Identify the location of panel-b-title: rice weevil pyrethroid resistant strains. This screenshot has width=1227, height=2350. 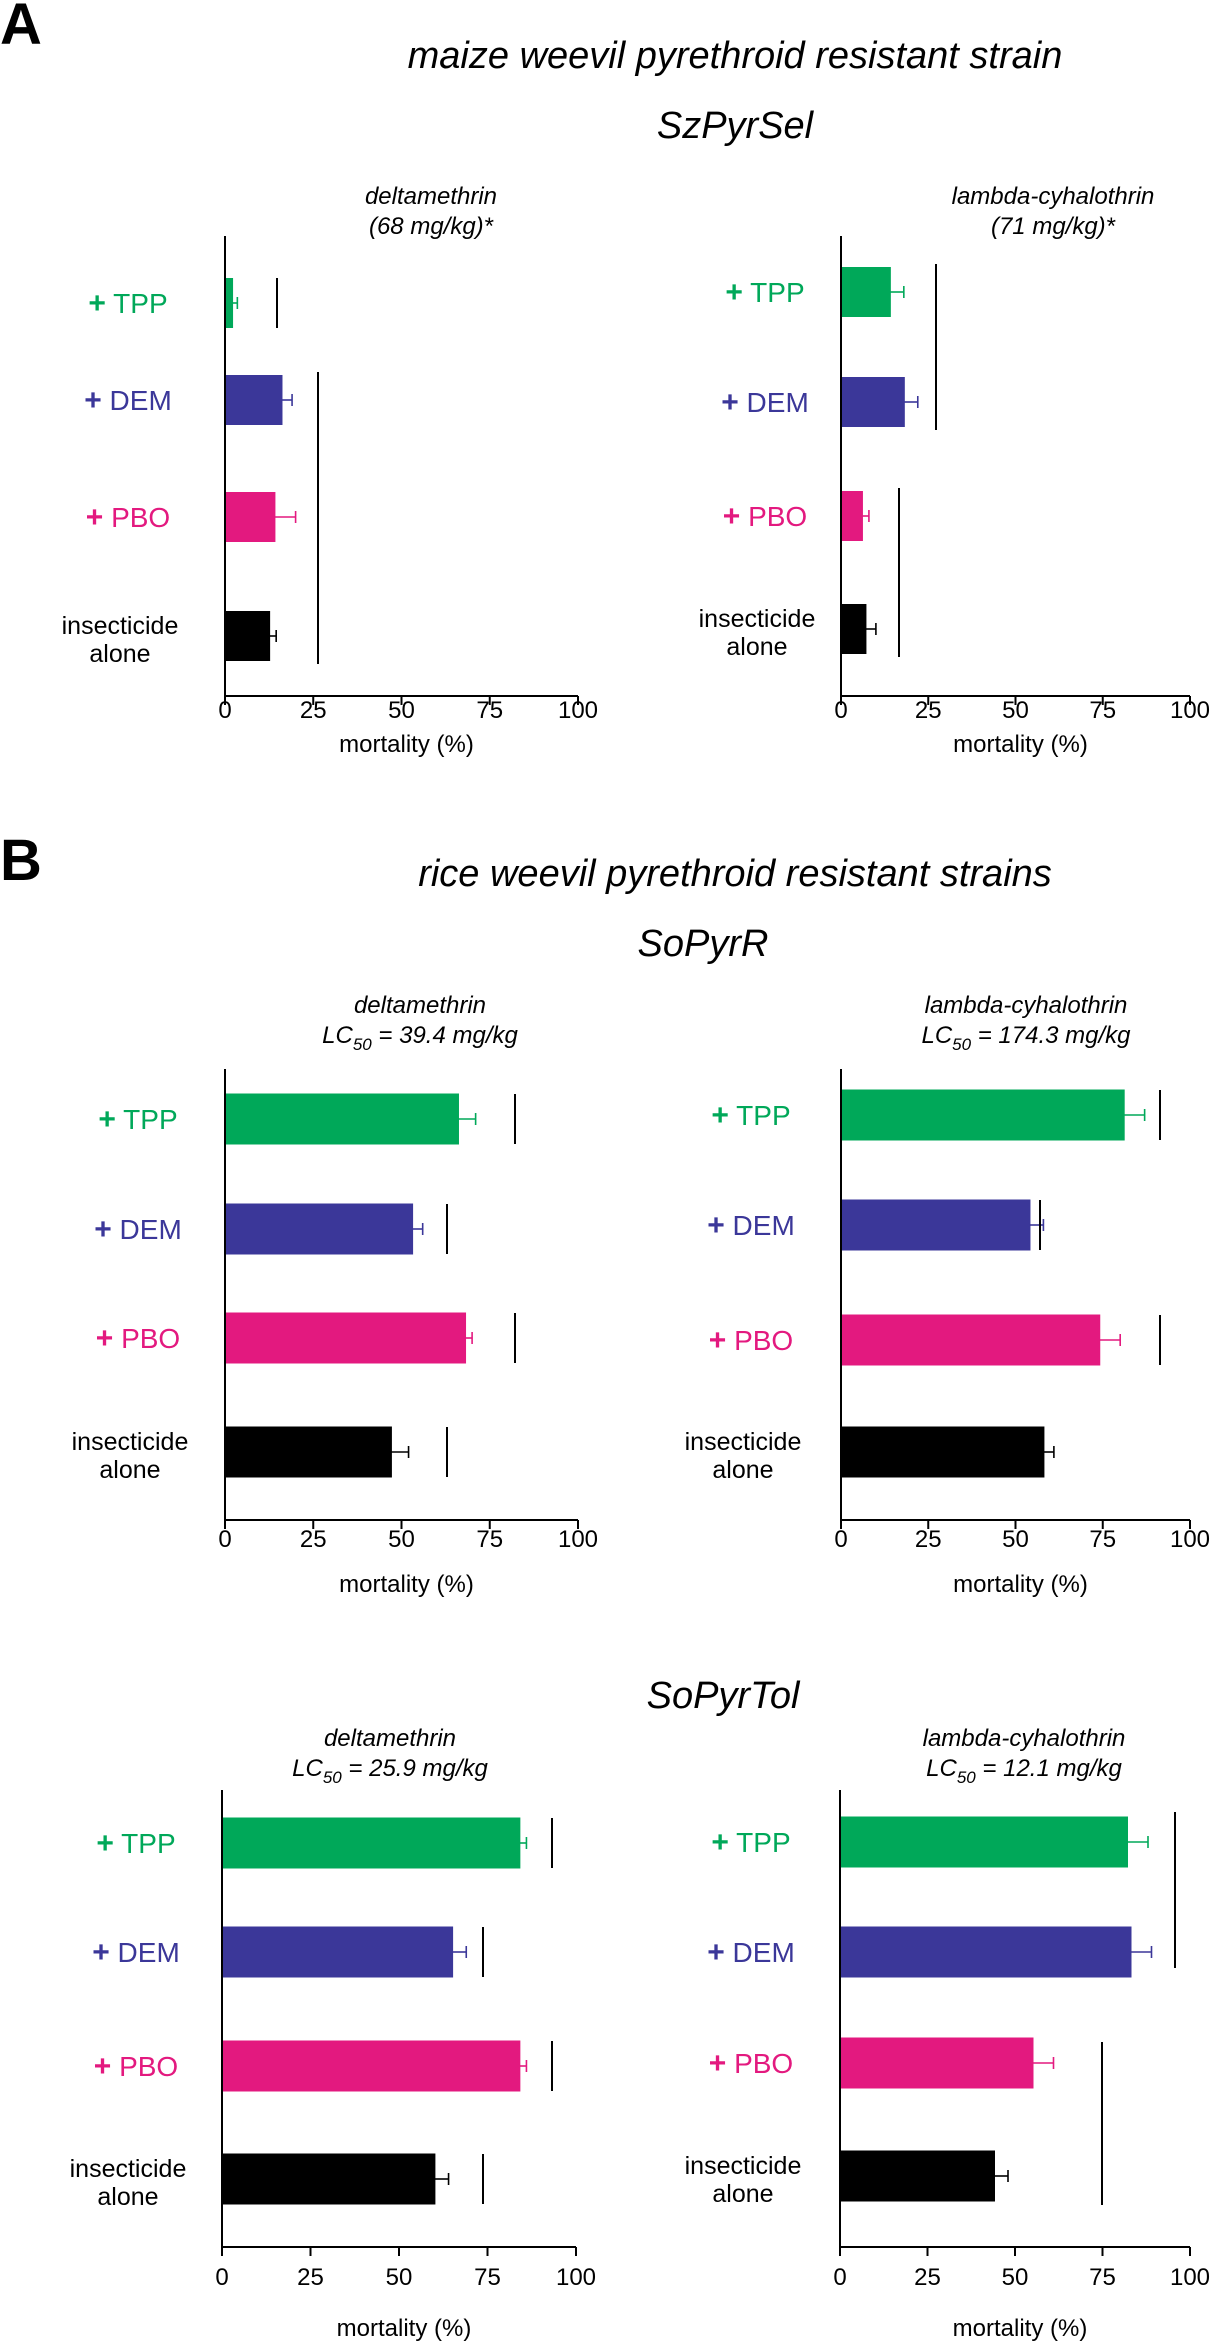
(735, 874).